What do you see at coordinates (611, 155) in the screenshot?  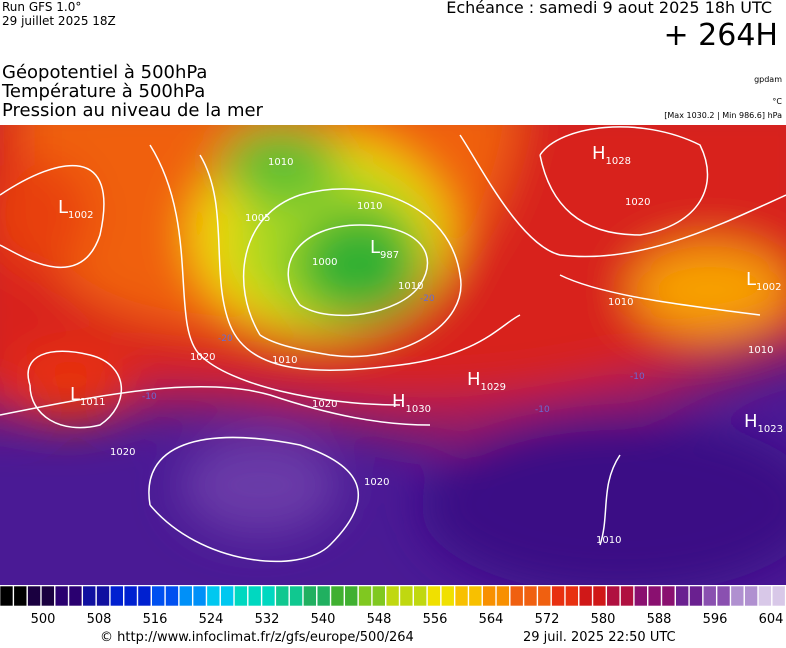 I see `pressure-center: H1028` at bounding box center [611, 155].